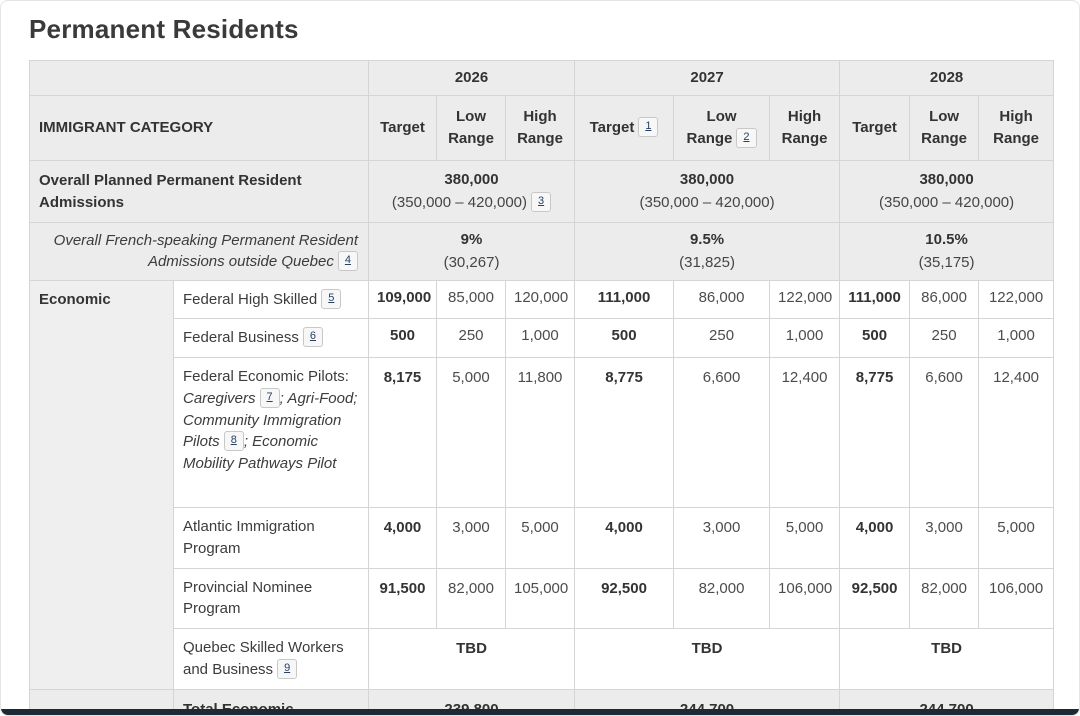 This screenshot has width=1080, height=716. I want to click on header-blank-cell, so click(199, 78).